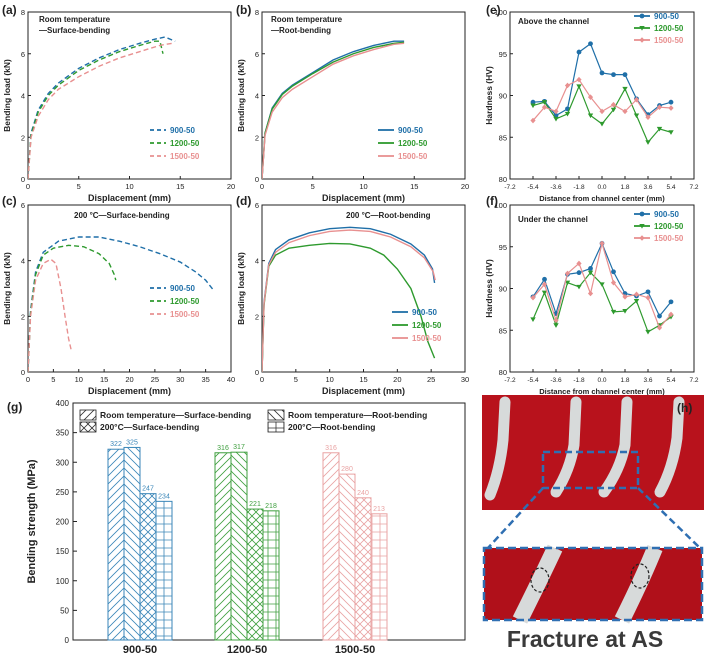 Image resolution: width=709 pixels, height=657 pixels. What do you see at coordinates (333, 109) in the screenshot?
I see `series-group-b` at bounding box center [333, 109].